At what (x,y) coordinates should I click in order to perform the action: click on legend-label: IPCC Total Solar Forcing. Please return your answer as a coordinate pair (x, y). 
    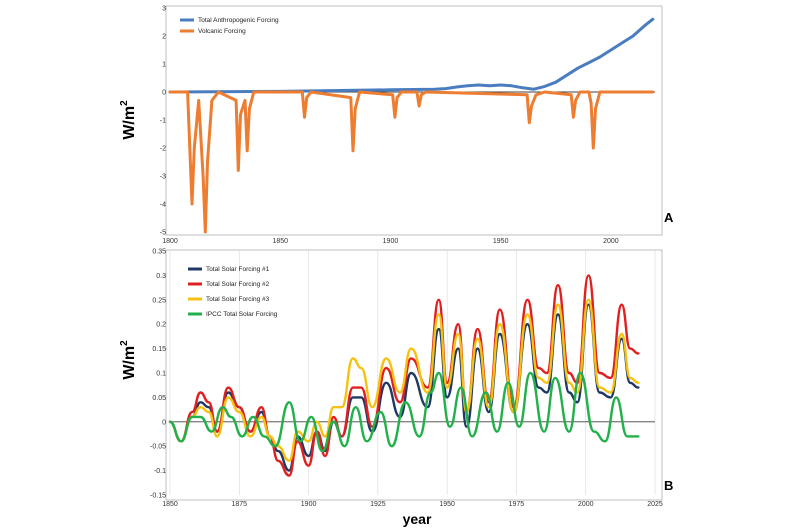
    Looking at the image, I should click on (242, 314).